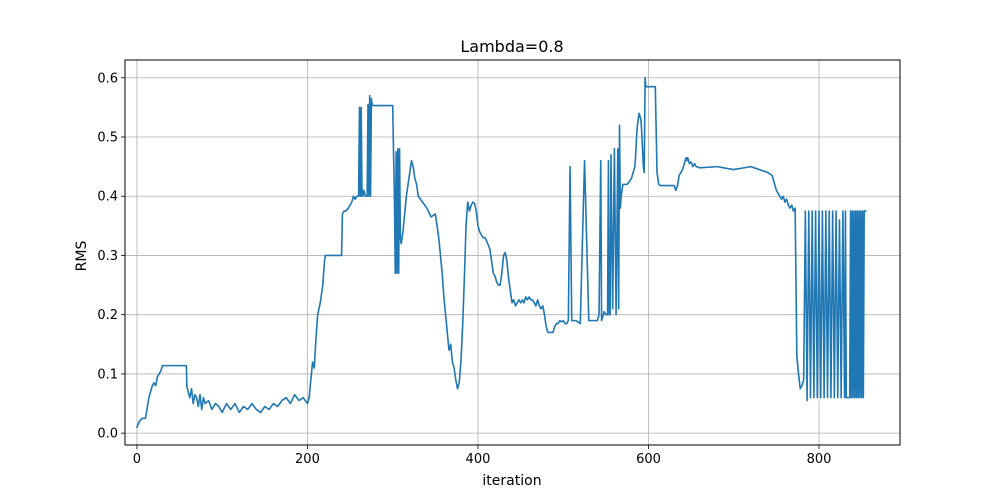 The image size is (1000, 504). I want to click on x-tick-label: 400, so click(478, 459).